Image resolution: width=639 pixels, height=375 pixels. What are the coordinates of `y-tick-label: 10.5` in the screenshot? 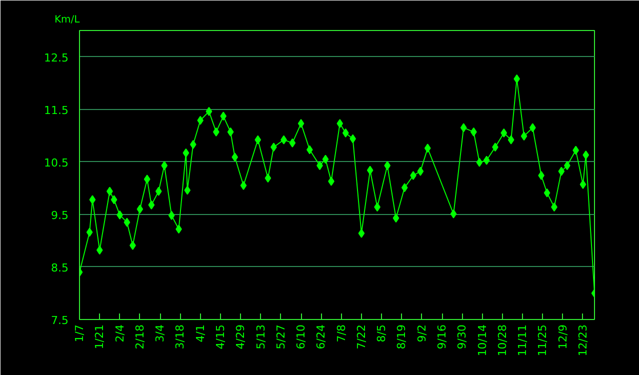 It's located at (56, 163).